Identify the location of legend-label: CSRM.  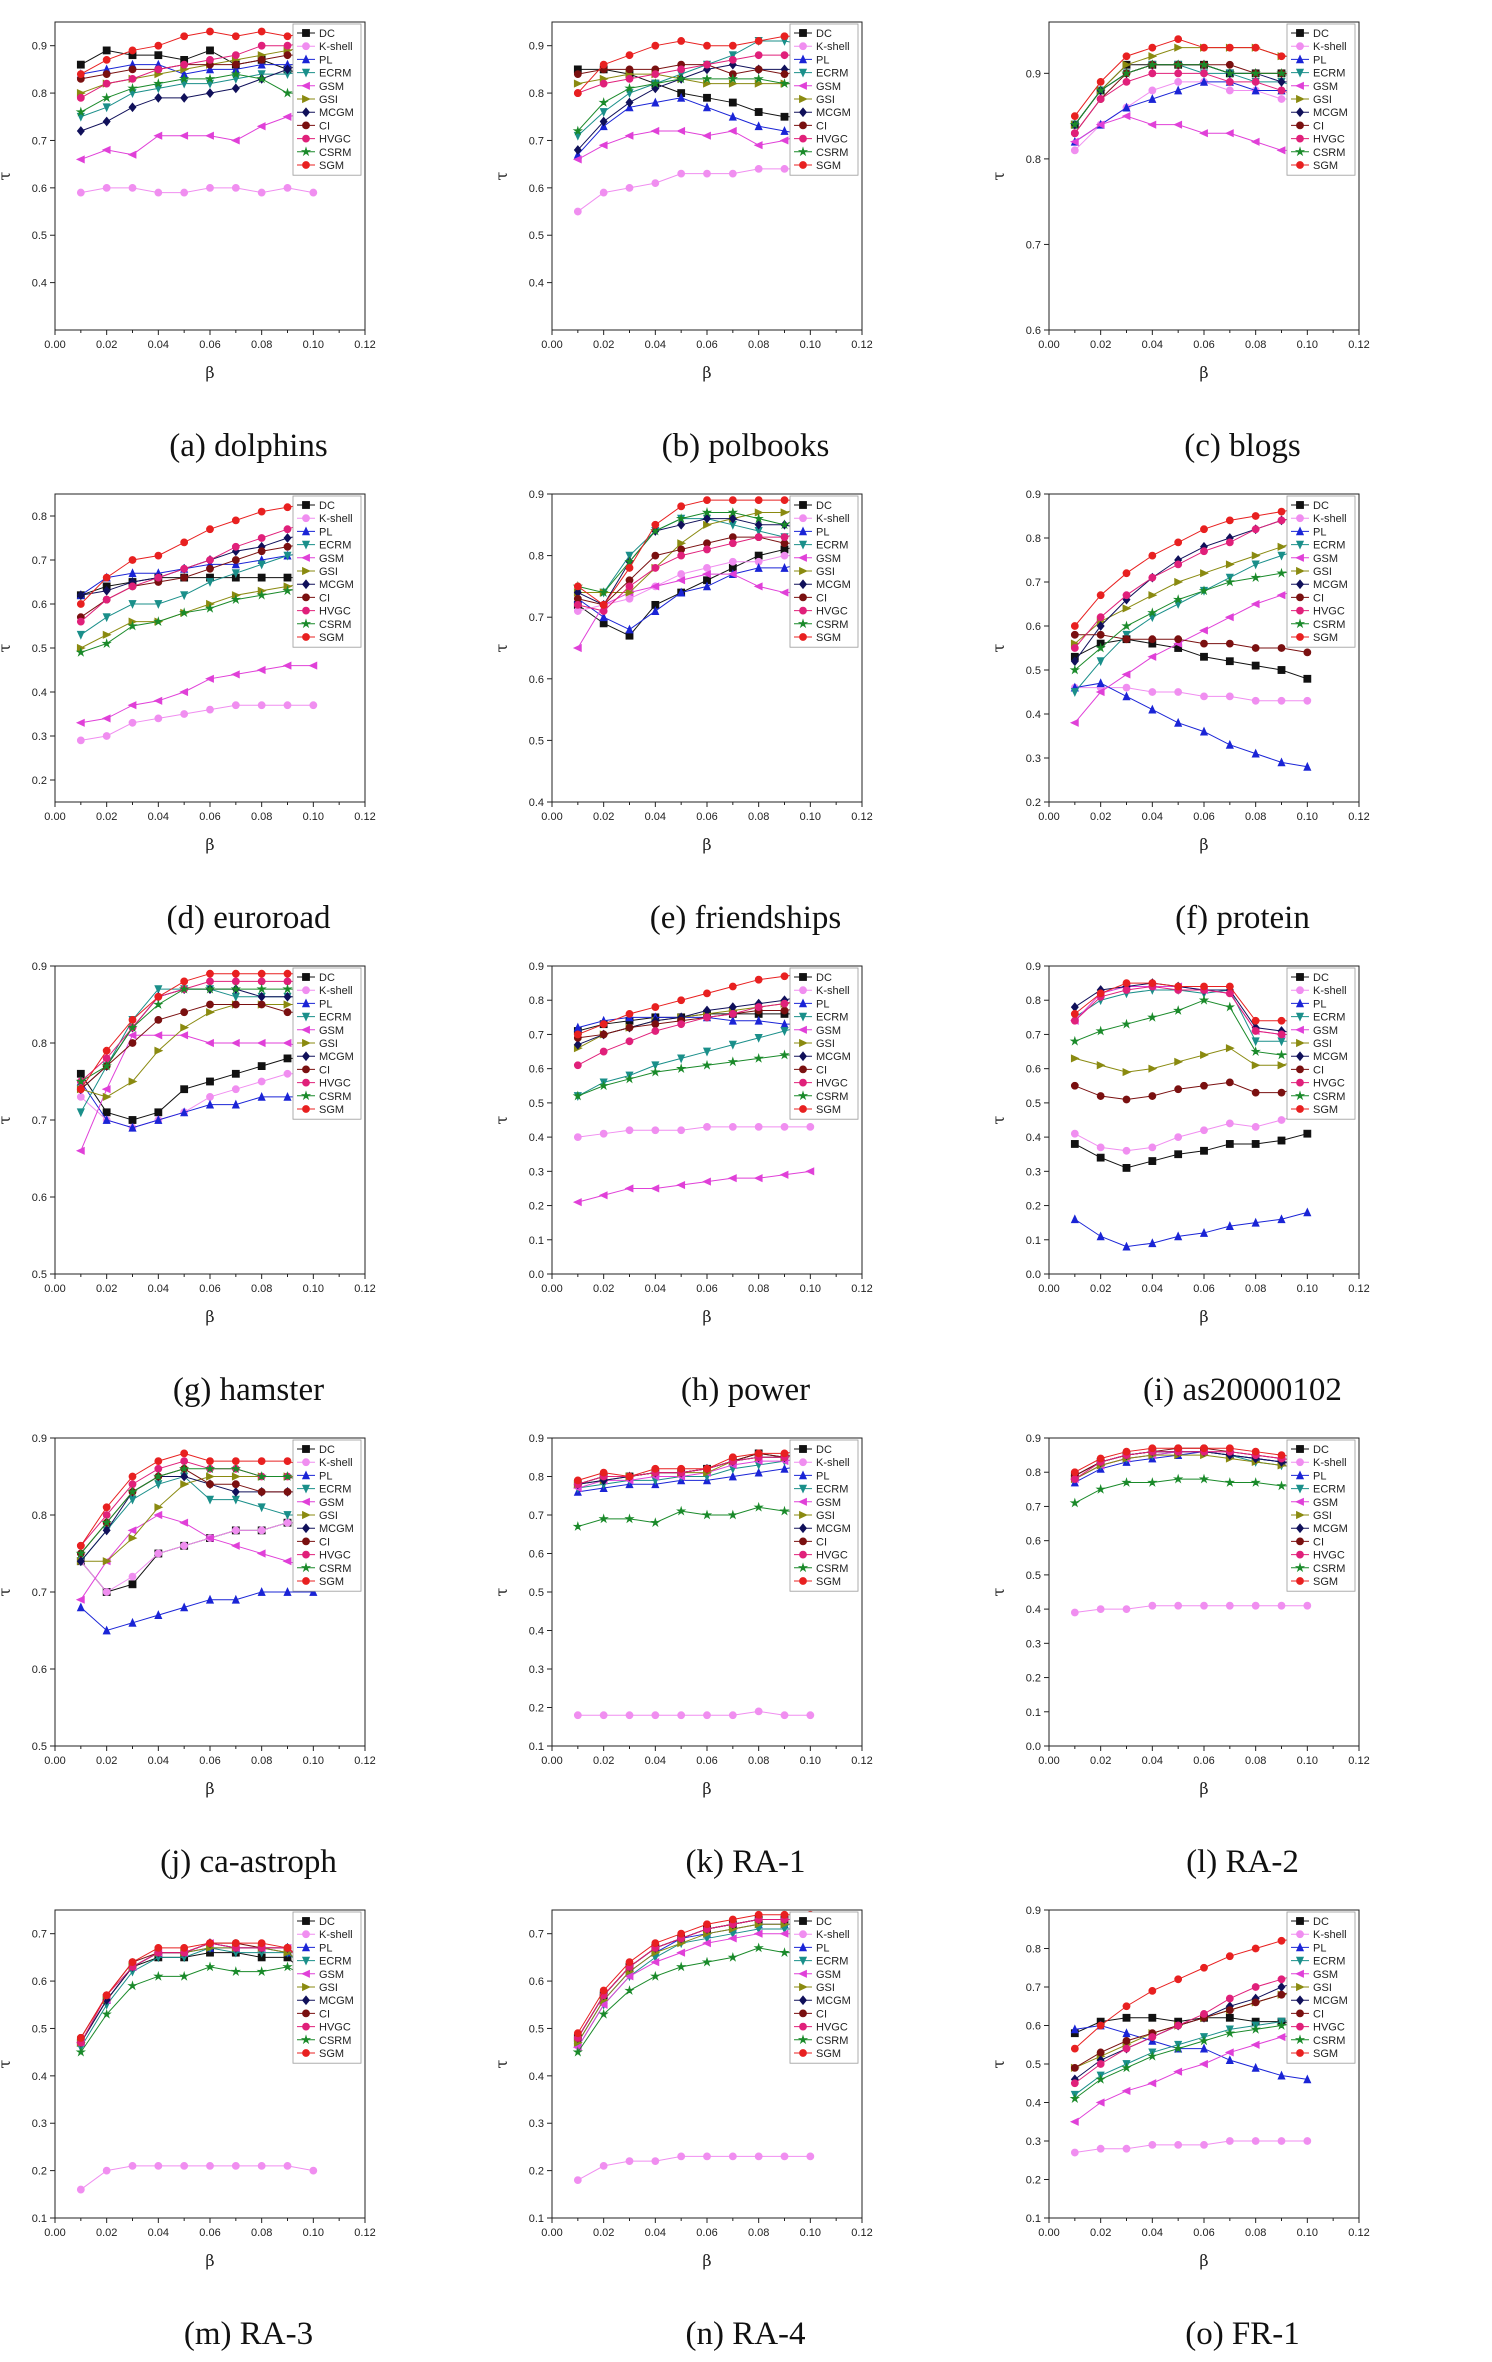
(1329, 625).